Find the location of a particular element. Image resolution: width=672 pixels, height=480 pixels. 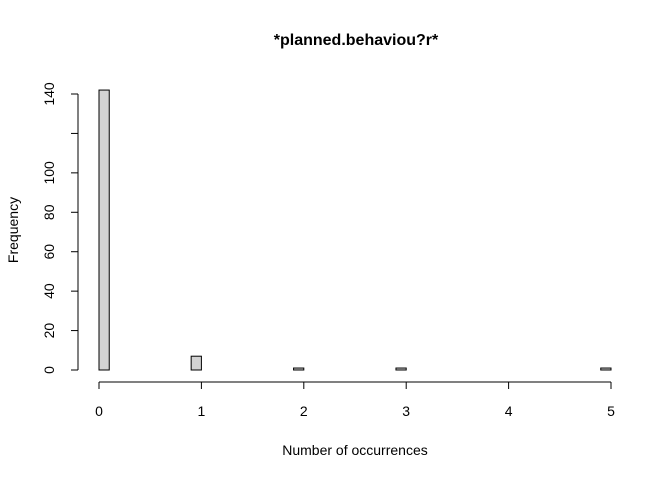

x-tick-label: 0 is located at coordinates (99, 411).